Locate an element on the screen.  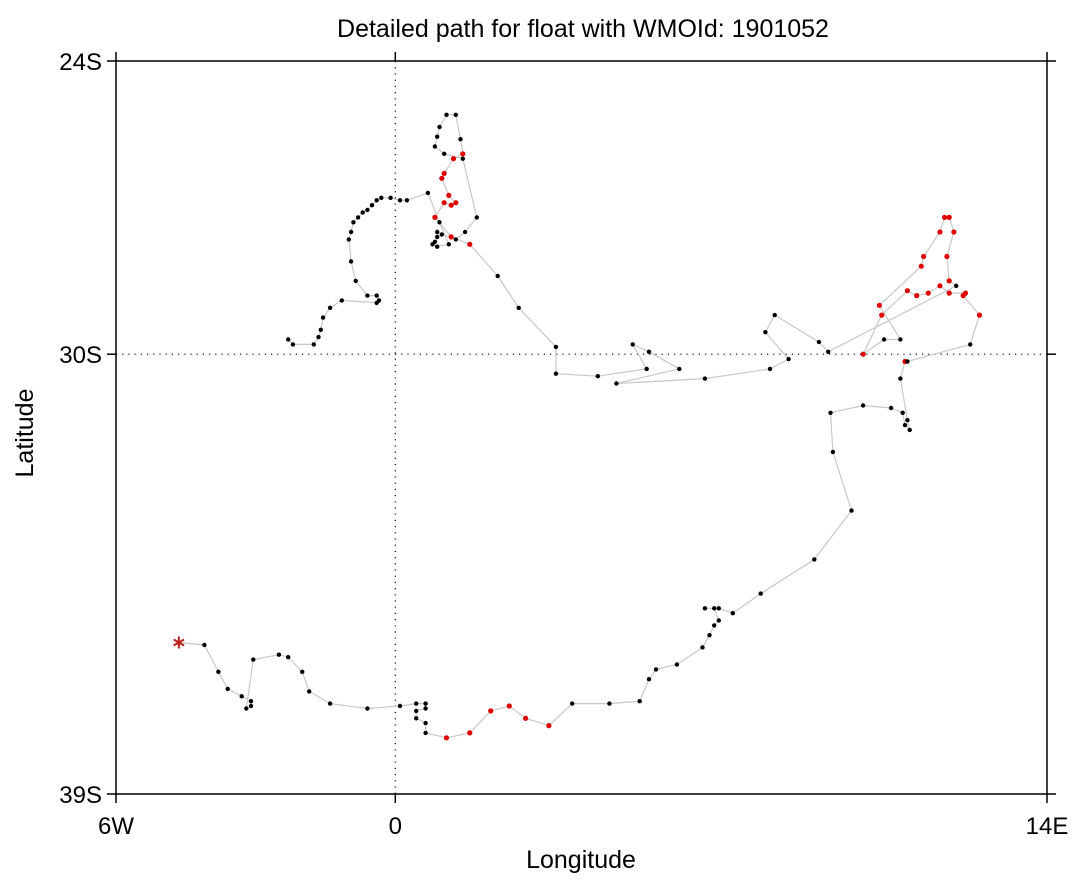
x-axis-label: Longitude is located at coordinates (581, 860).